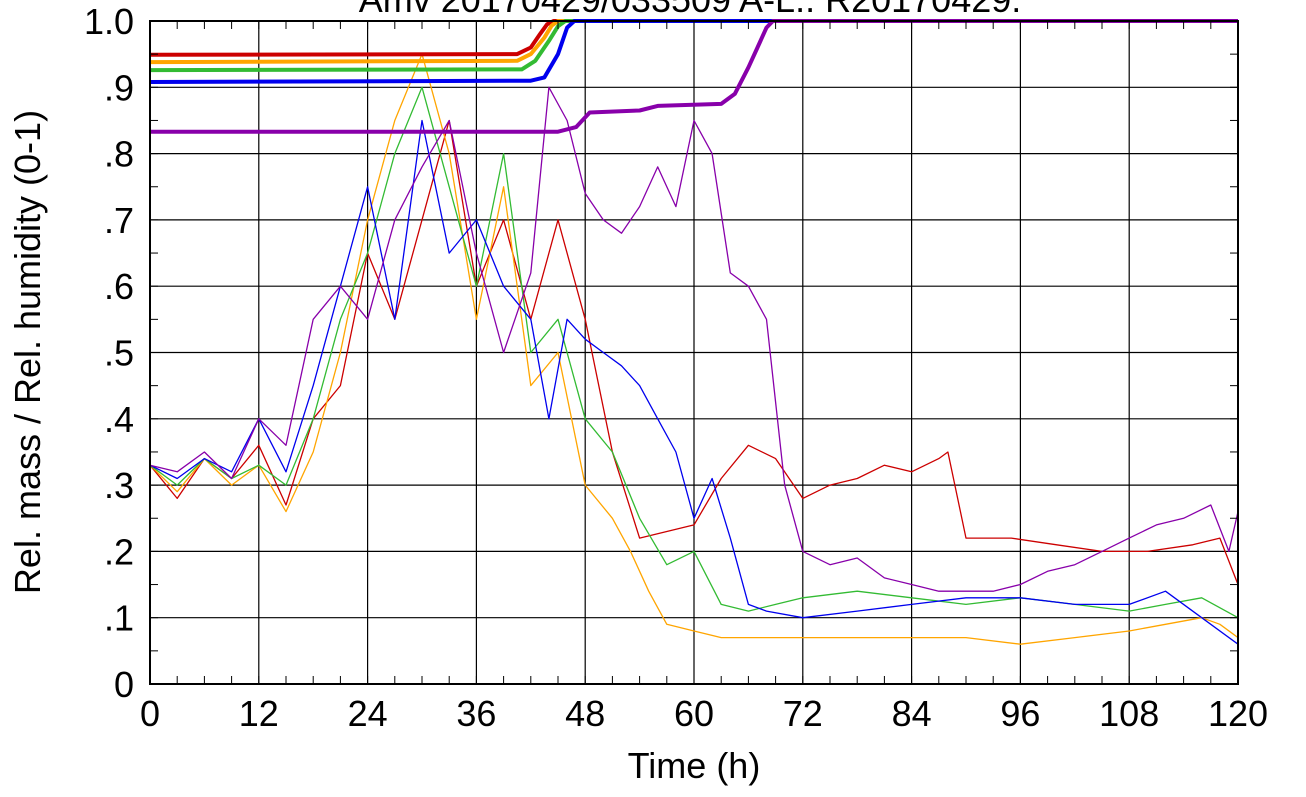 This screenshot has width=1306, height=797. Describe the element at coordinates (259, 713) in the screenshot. I see `x-tick-label: 12` at that location.